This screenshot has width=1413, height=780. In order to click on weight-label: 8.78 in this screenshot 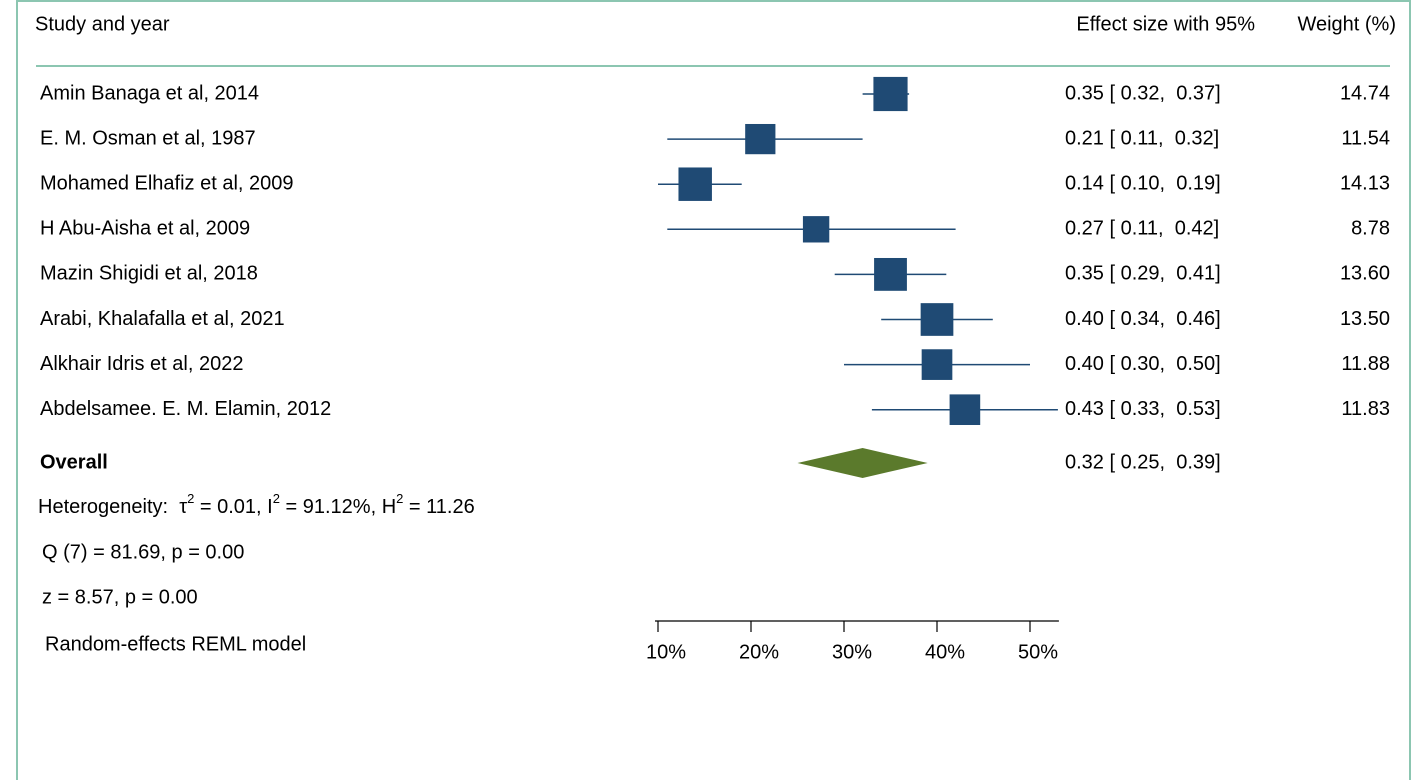, I will do `click(1370, 229)`.